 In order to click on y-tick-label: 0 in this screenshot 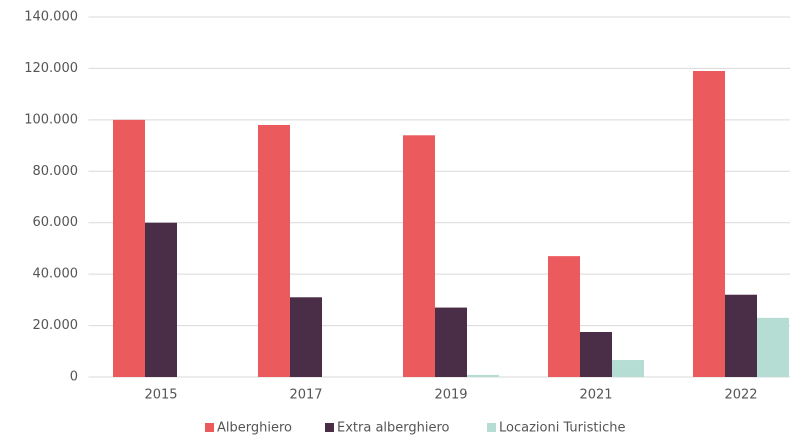, I will do `click(74, 377)`.